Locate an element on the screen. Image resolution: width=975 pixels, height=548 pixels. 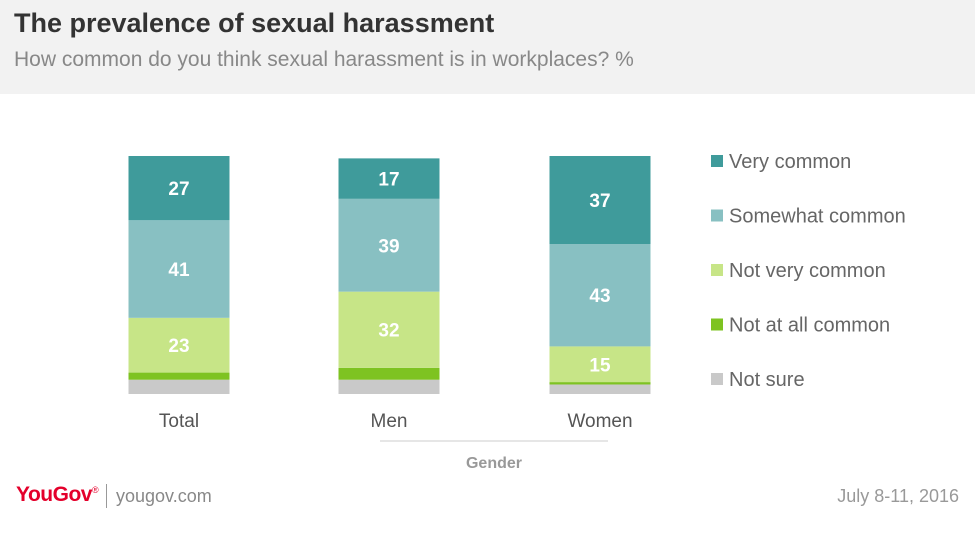
bar-women-very-common is located at coordinates (600, 200).